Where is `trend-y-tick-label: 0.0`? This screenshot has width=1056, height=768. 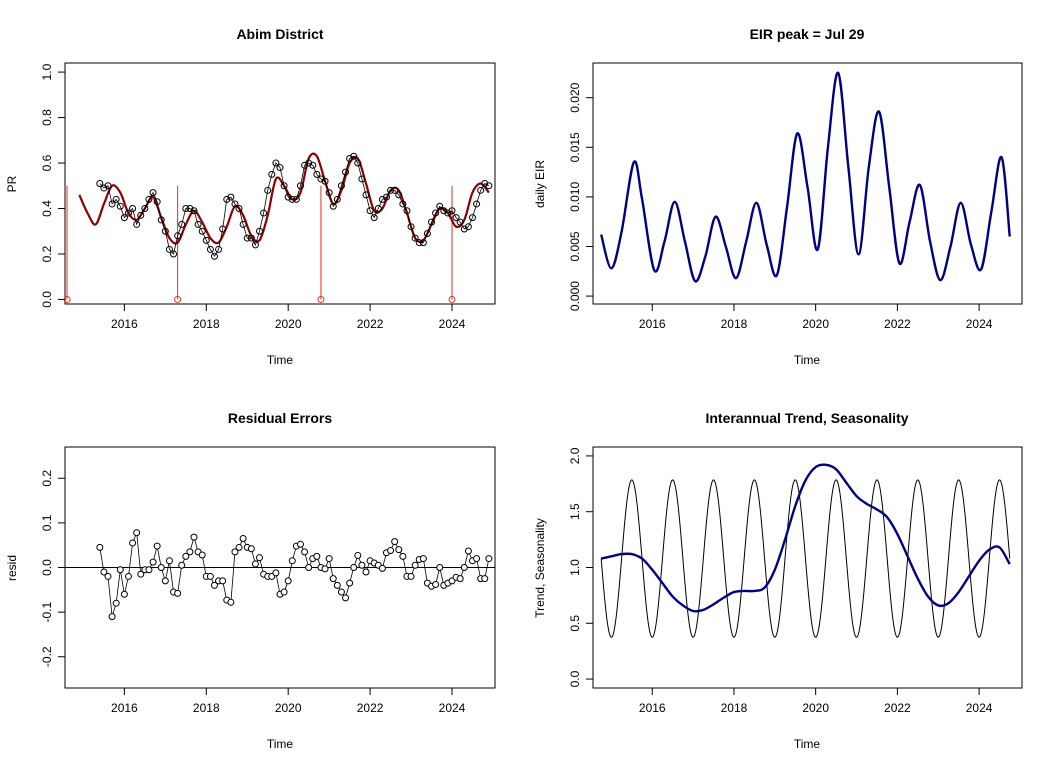
trend-y-tick-label: 0.0 is located at coordinates (575, 678).